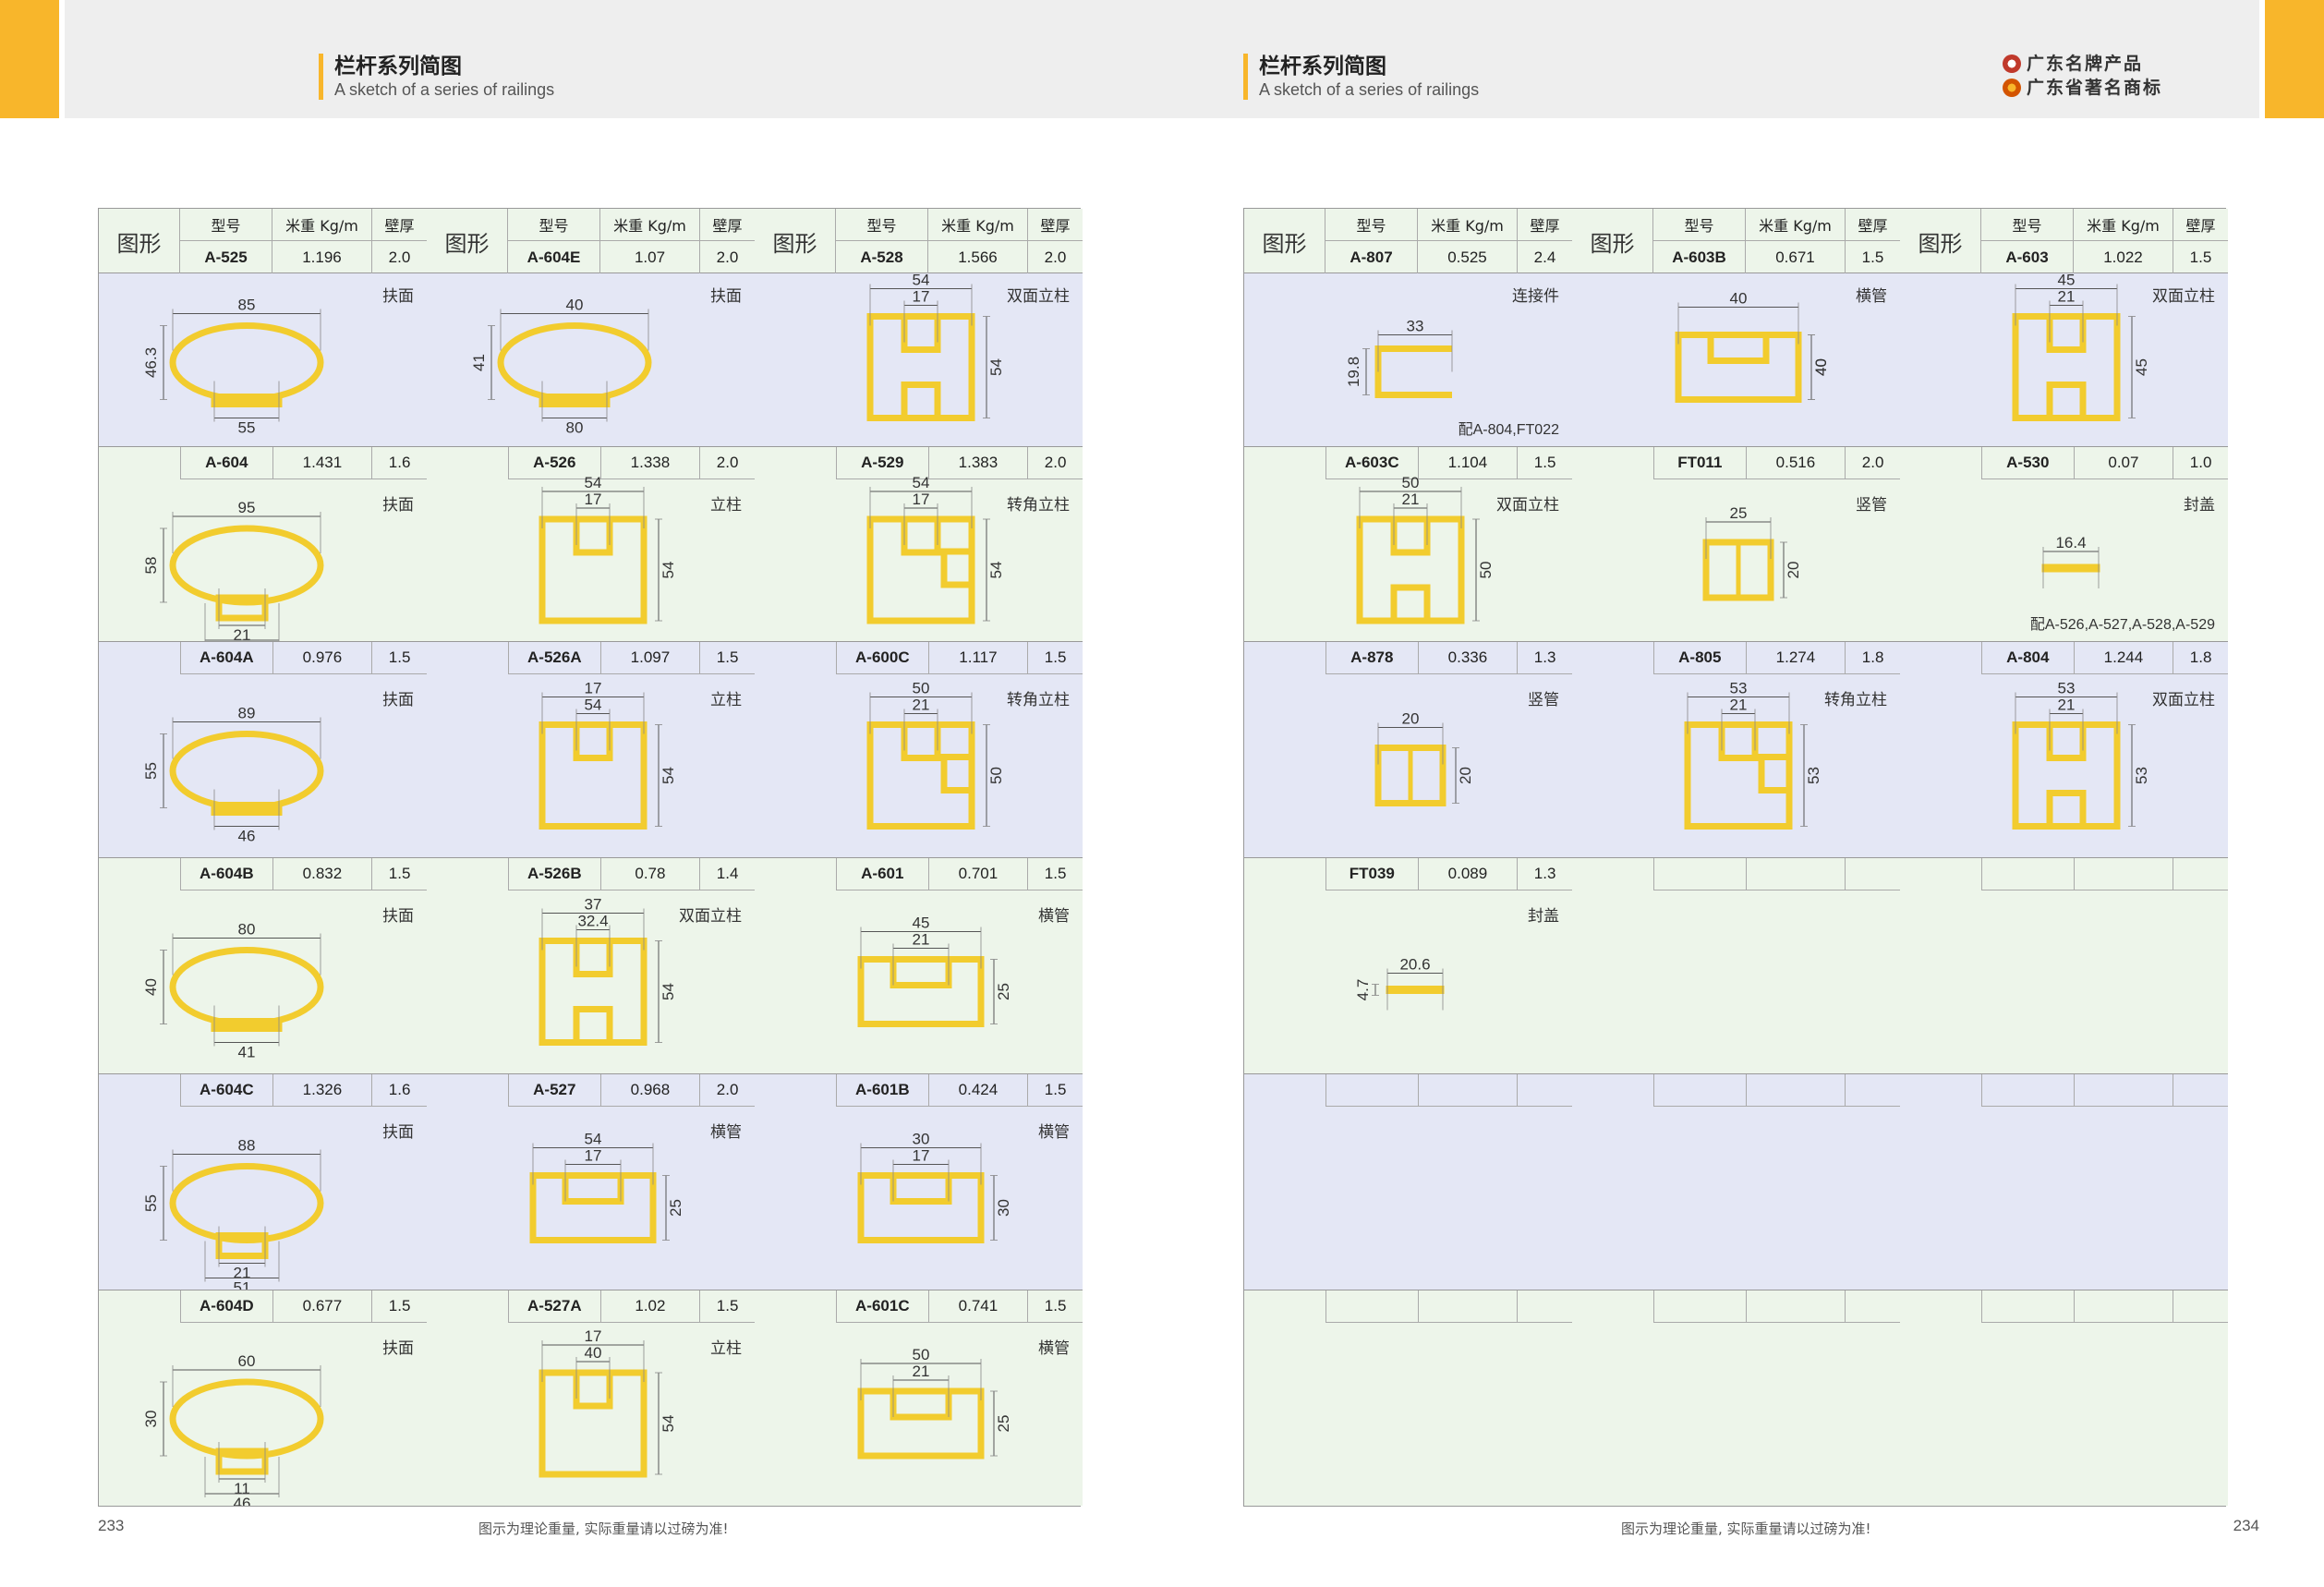 The image size is (2324, 1587). I want to click on dimension-label: 45, so click(2067, 281).